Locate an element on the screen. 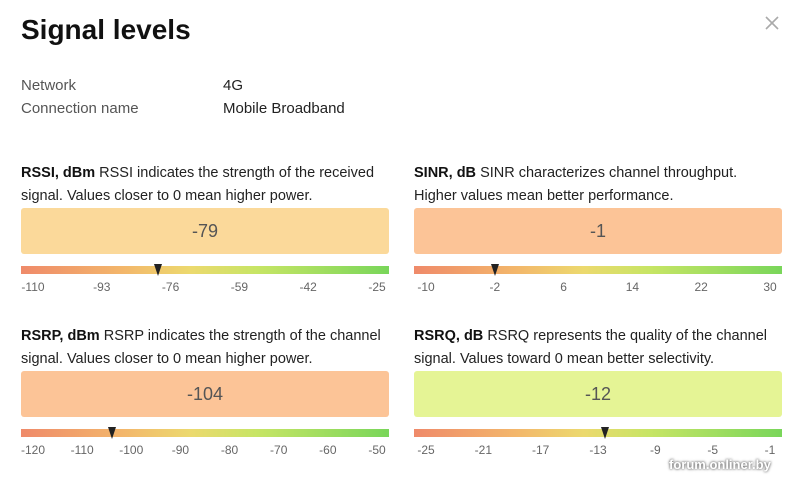  scale-tick-label: -93 is located at coordinates (102, 287).